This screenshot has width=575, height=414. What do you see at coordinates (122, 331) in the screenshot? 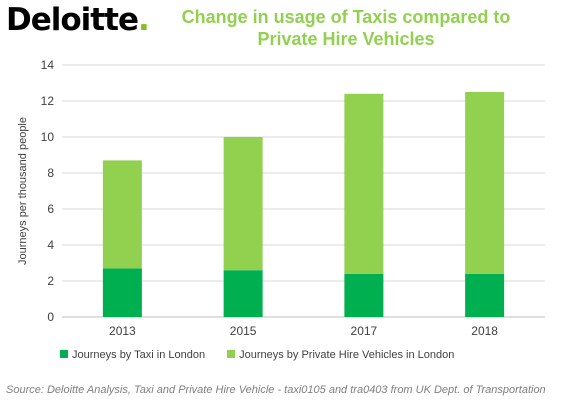
I see `x-tick-label: 2013` at bounding box center [122, 331].